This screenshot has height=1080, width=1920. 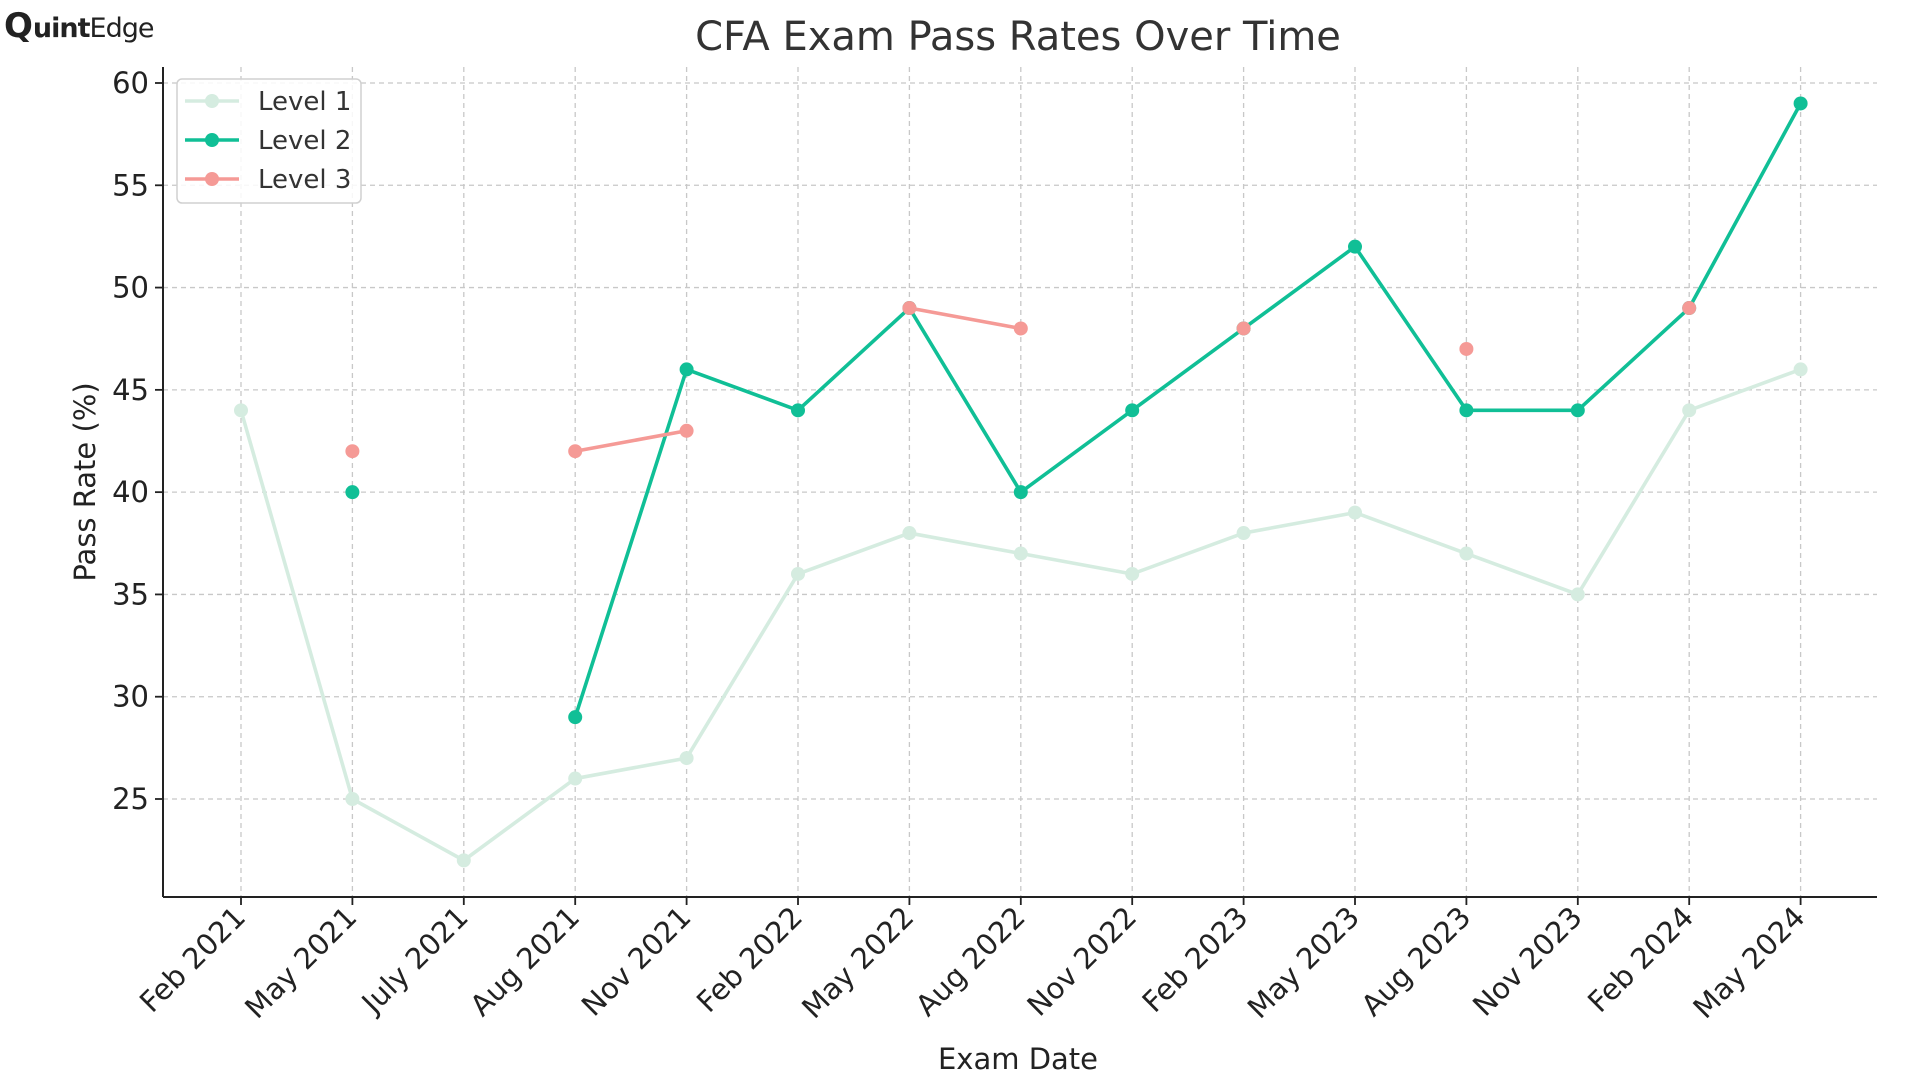 I want to click on y-tick-label: 55, so click(x=130, y=185).